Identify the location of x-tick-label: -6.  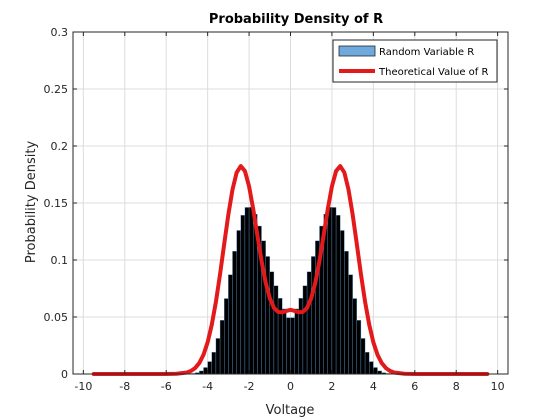
(166, 386).